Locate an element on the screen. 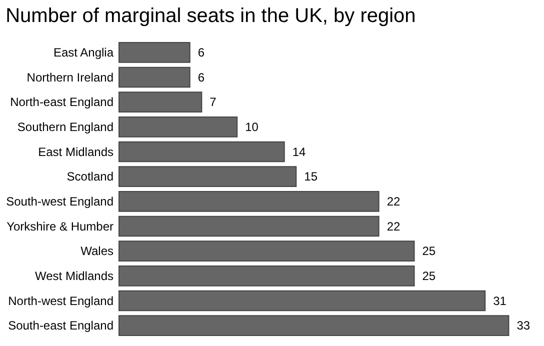 The width and height of the screenshot is (544, 346). y-tick-label: Northern Ireland is located at coordinates (70, 77).